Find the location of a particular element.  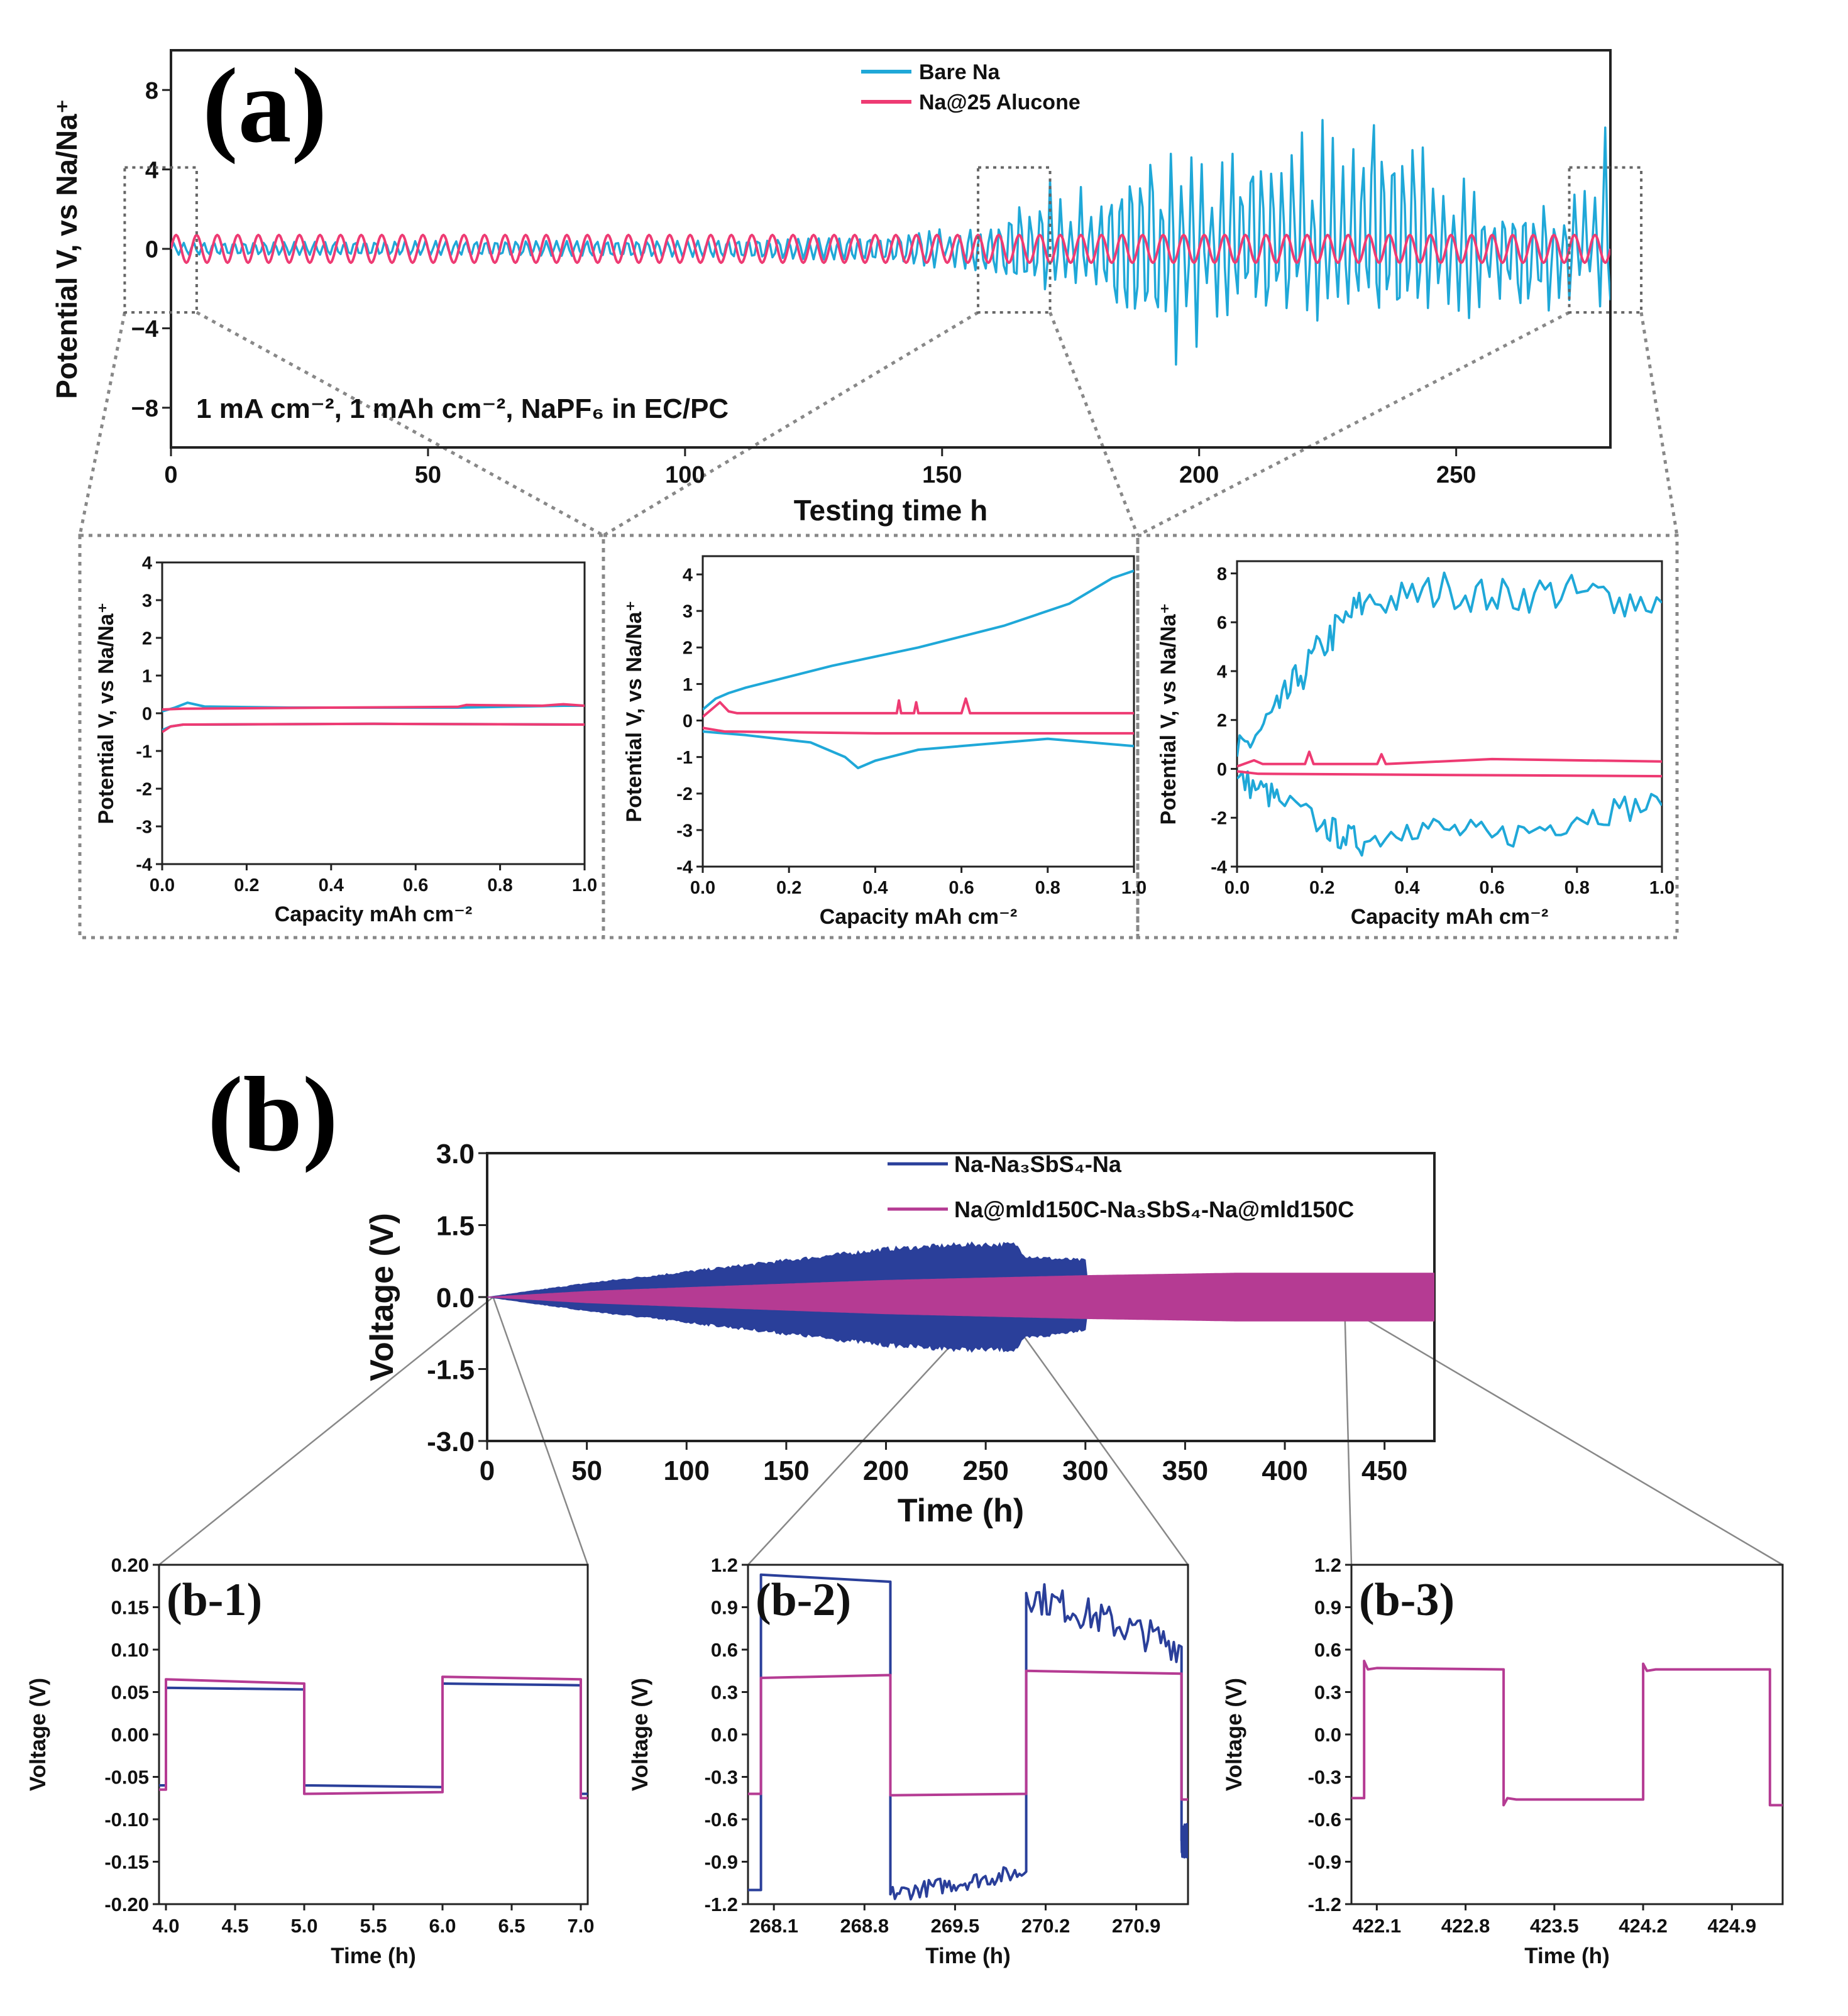

b-3-ylabel: Voltage (V) is located at coordinates (1234, 1734).